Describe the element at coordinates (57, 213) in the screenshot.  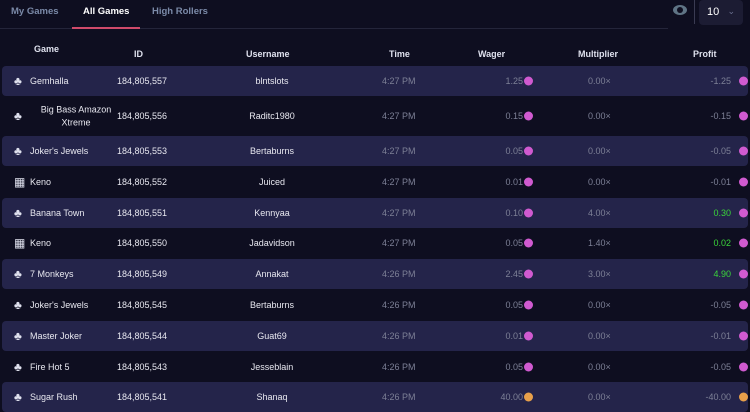
I see `game-name: Banana Town` at that location.